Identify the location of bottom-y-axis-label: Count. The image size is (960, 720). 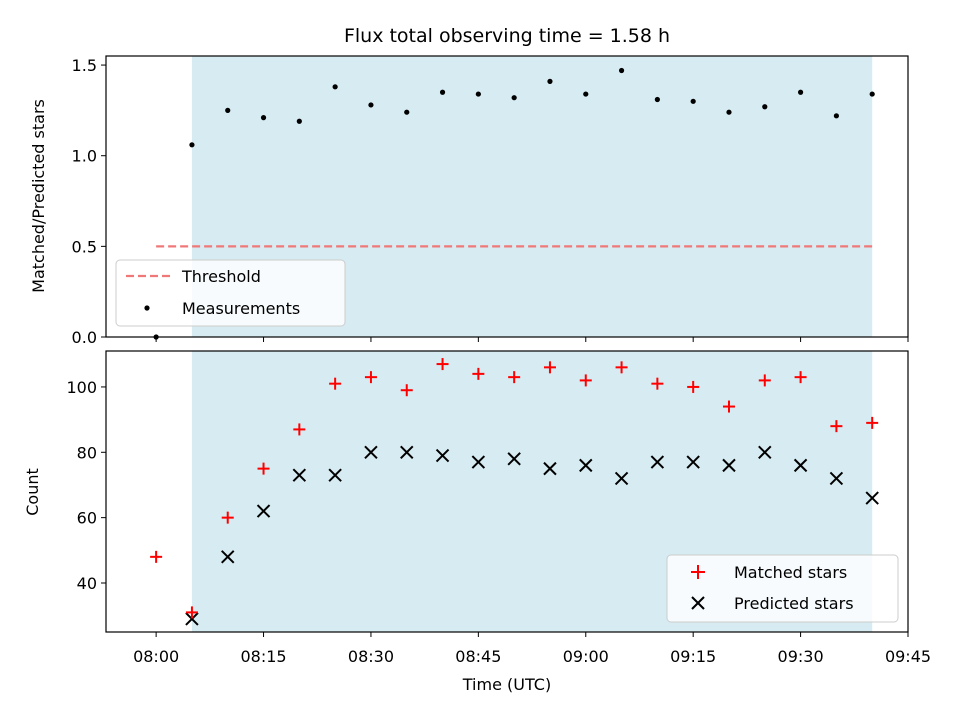
(32, 492).